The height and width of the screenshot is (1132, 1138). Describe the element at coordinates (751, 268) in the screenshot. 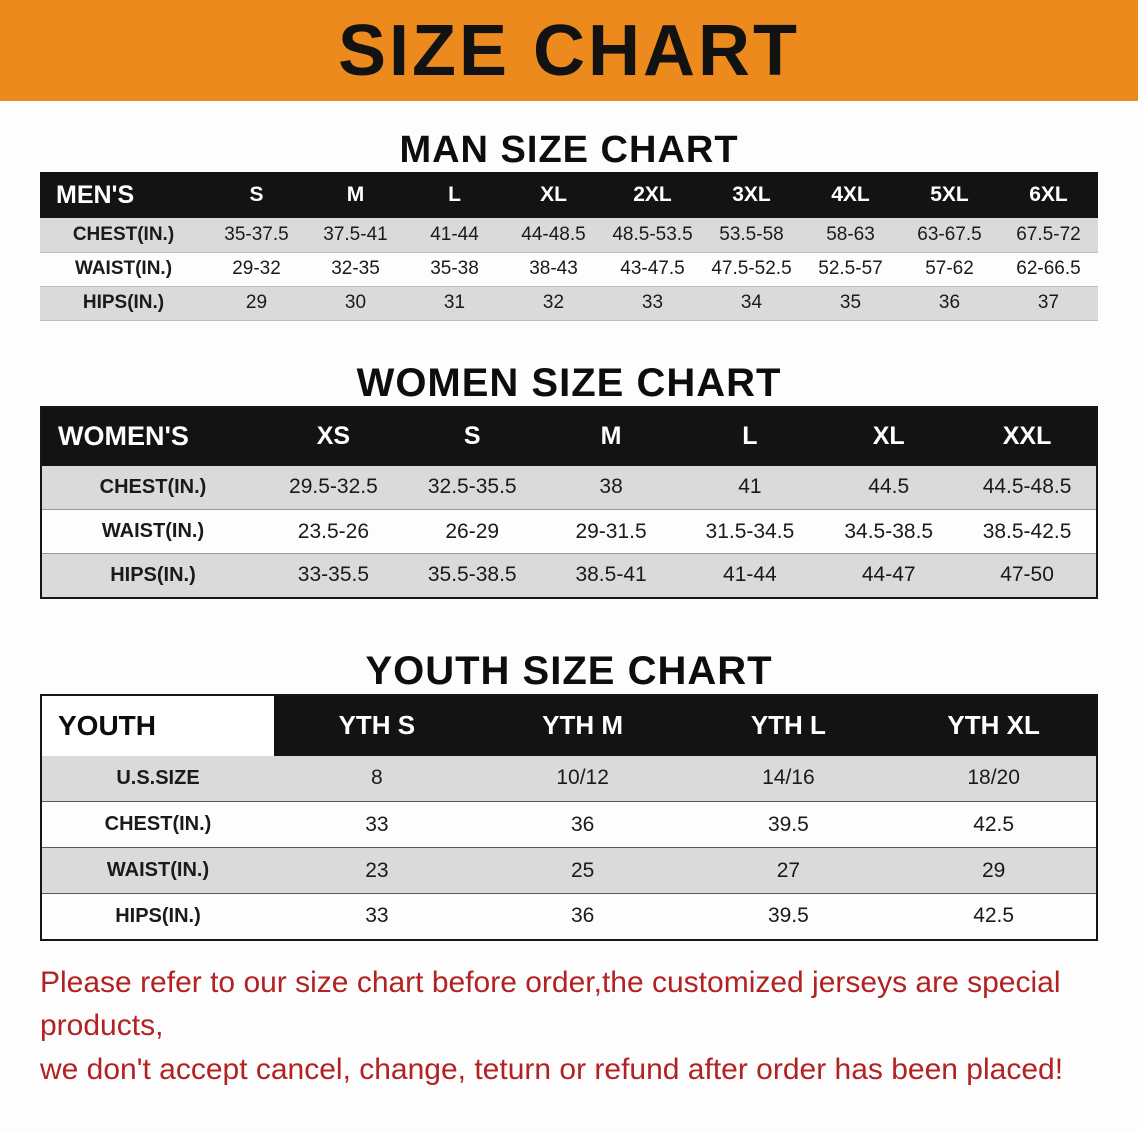

I see `size-value-cell: 47.5-52.5` at that location.